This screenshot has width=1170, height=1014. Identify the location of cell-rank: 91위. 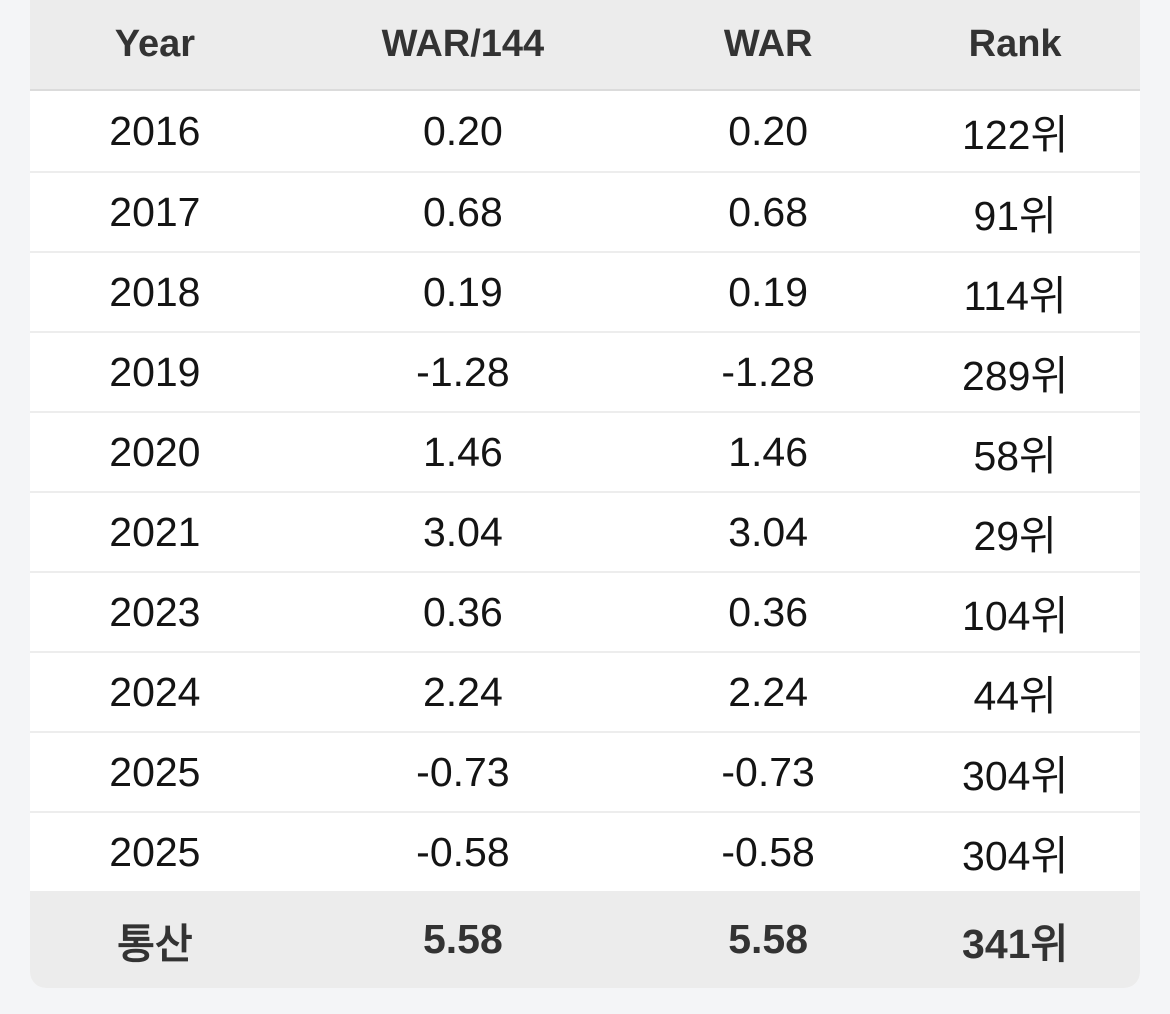
(1015, 216).